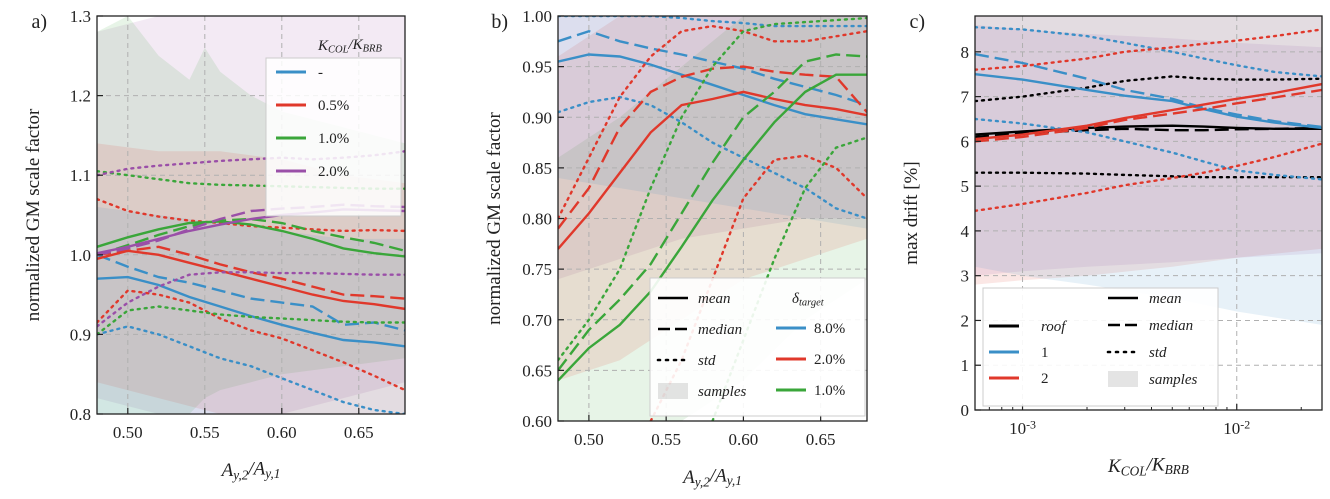 Image resolution: width=1330 pixels, height=499 pixels. I want to click on panel-label: a), so click(39, 22).